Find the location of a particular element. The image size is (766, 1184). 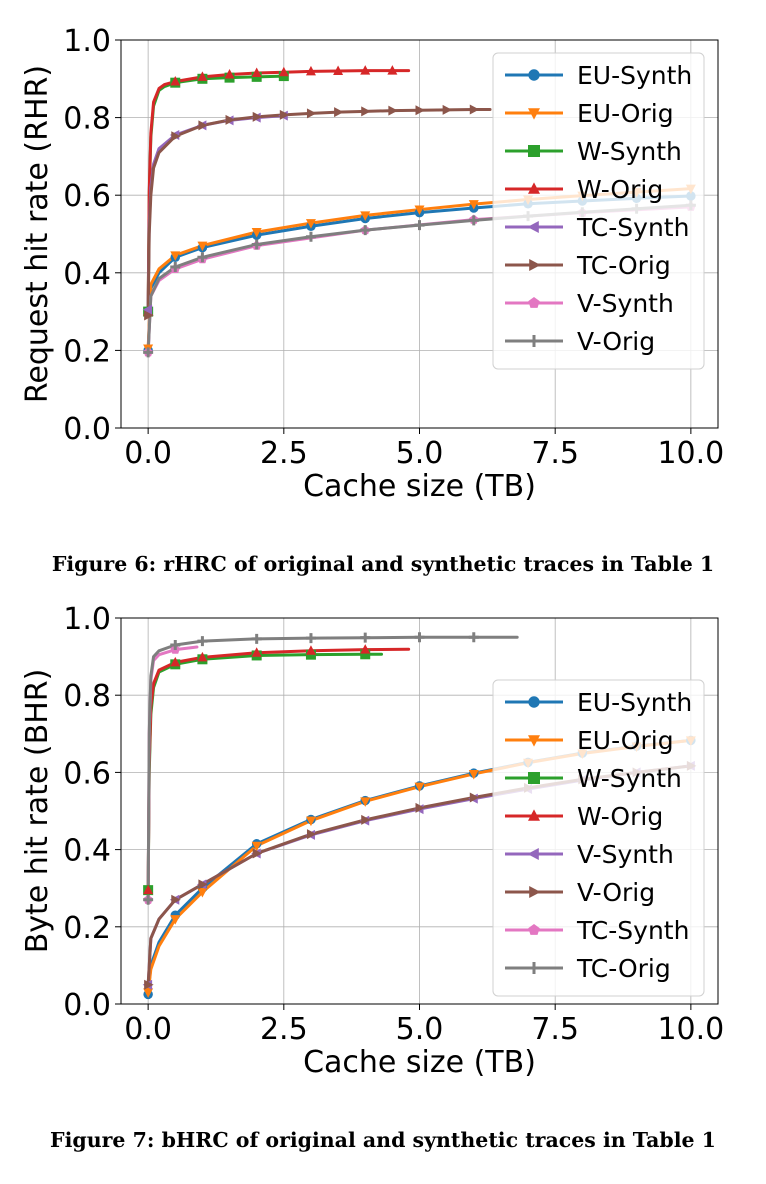

series-line-w-synth is located at coordinates (216, 194).